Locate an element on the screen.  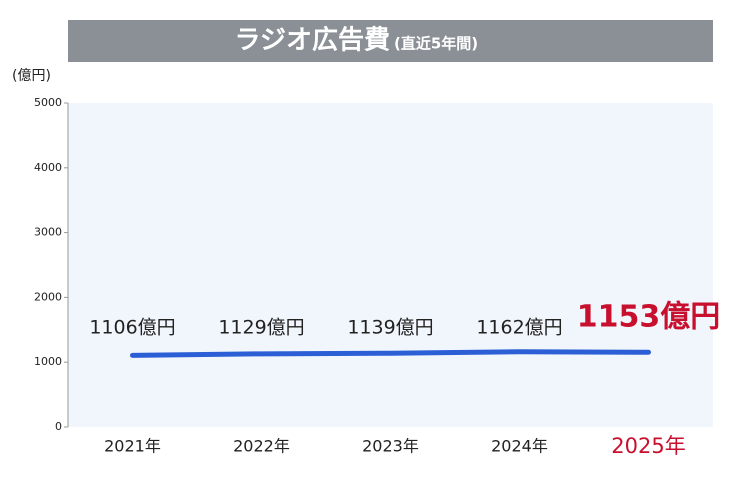
x-tick-label: 2024年 is located at coordinates (519, 446).